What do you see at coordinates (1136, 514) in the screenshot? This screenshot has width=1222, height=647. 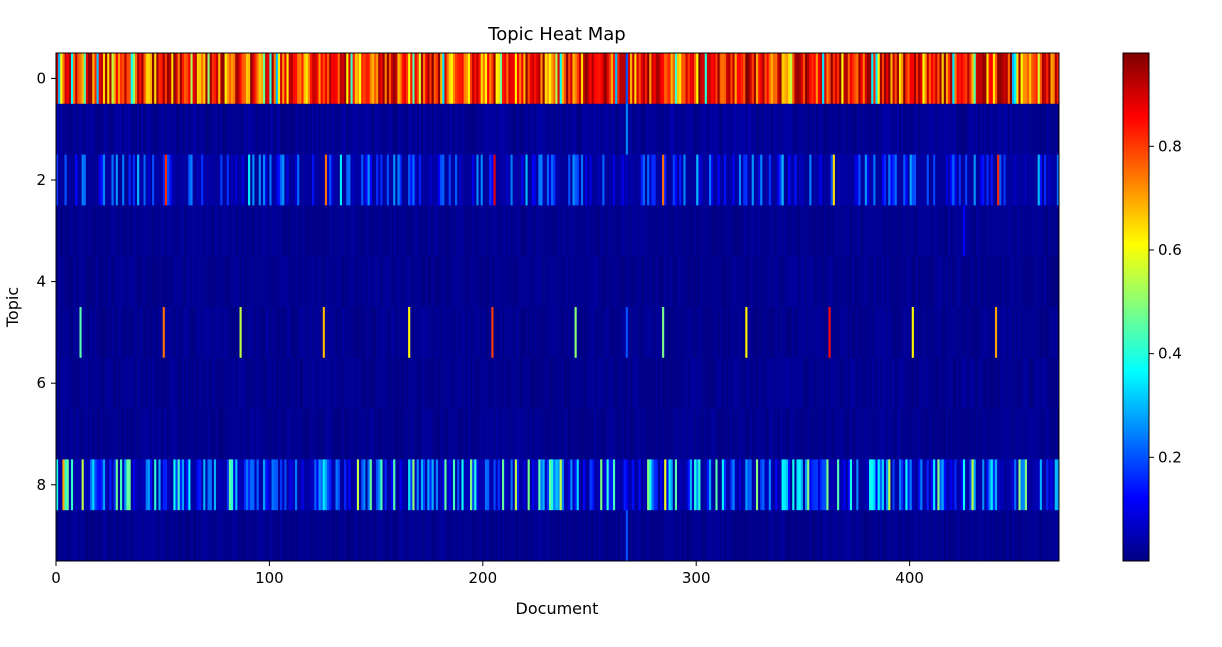 I see `colorbar-segment` at bounding box center [1136, 514].